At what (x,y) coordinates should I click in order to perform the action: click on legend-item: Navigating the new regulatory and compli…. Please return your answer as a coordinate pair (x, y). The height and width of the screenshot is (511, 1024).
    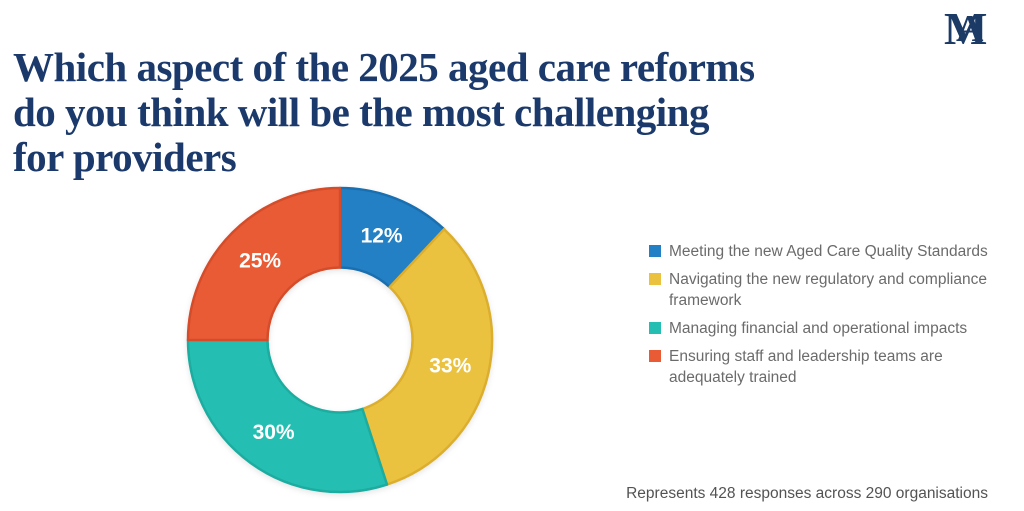
    Looking at the image, I should click on (819, 290).